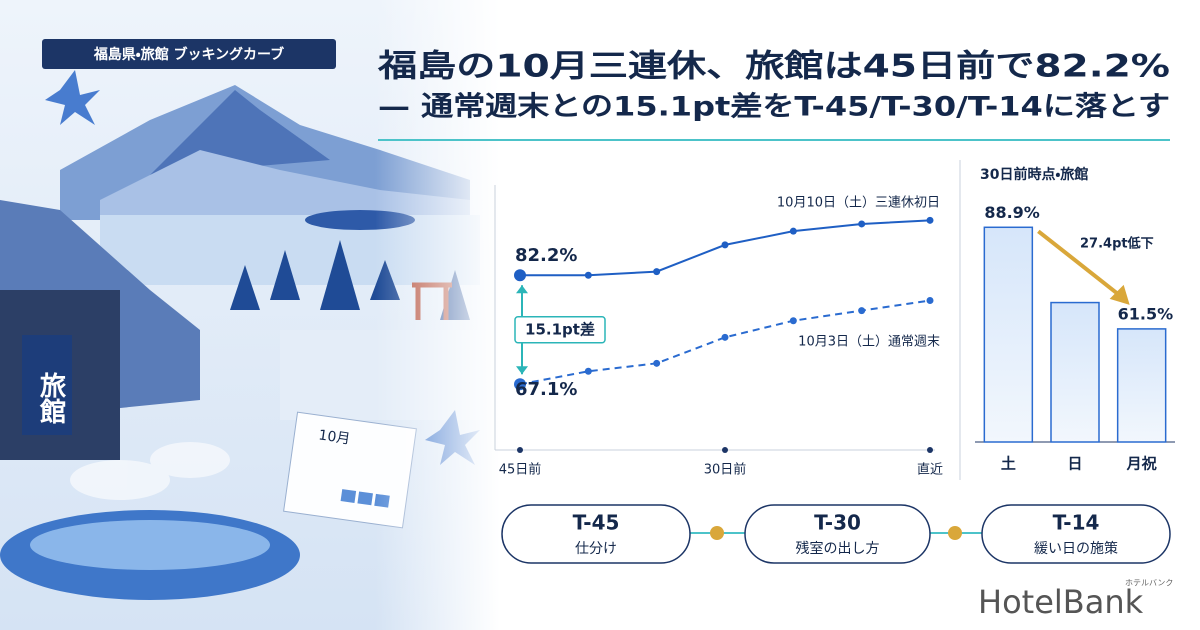  What do you see at coordinates (596, 523) in the screenshot?
I see `step-code: T-45` at bounding box center [596, 523].